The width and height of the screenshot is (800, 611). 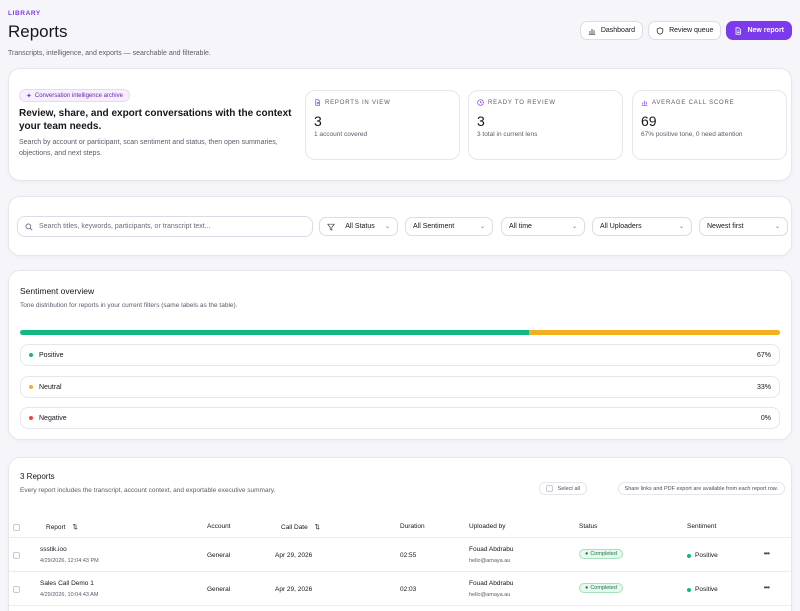 What do you see at coordinates (568, 488) in the screenshot?
I see `select-all-label: Select all` at bounding box center [568, 488].